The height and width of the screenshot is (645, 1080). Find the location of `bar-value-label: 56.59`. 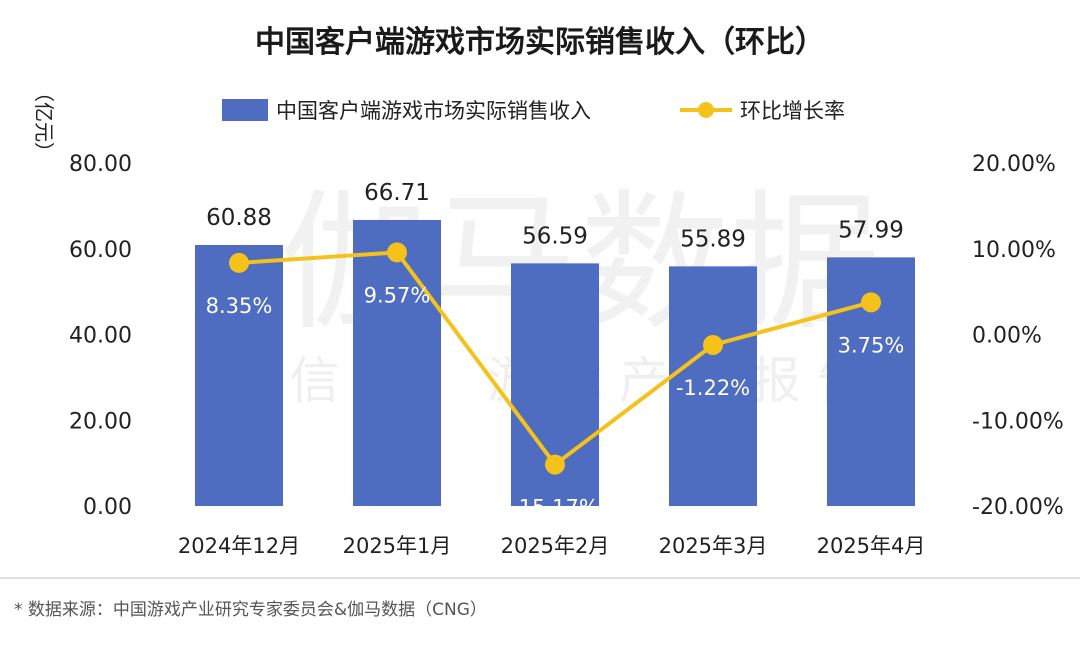

bar-value-label: 56.59 is located at coordinates (555, 236).